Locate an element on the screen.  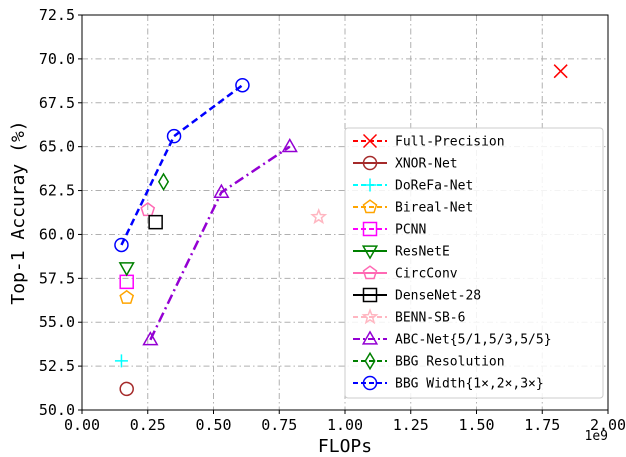
x-tick-label: 1.50 is located at coordinates (476, 425).